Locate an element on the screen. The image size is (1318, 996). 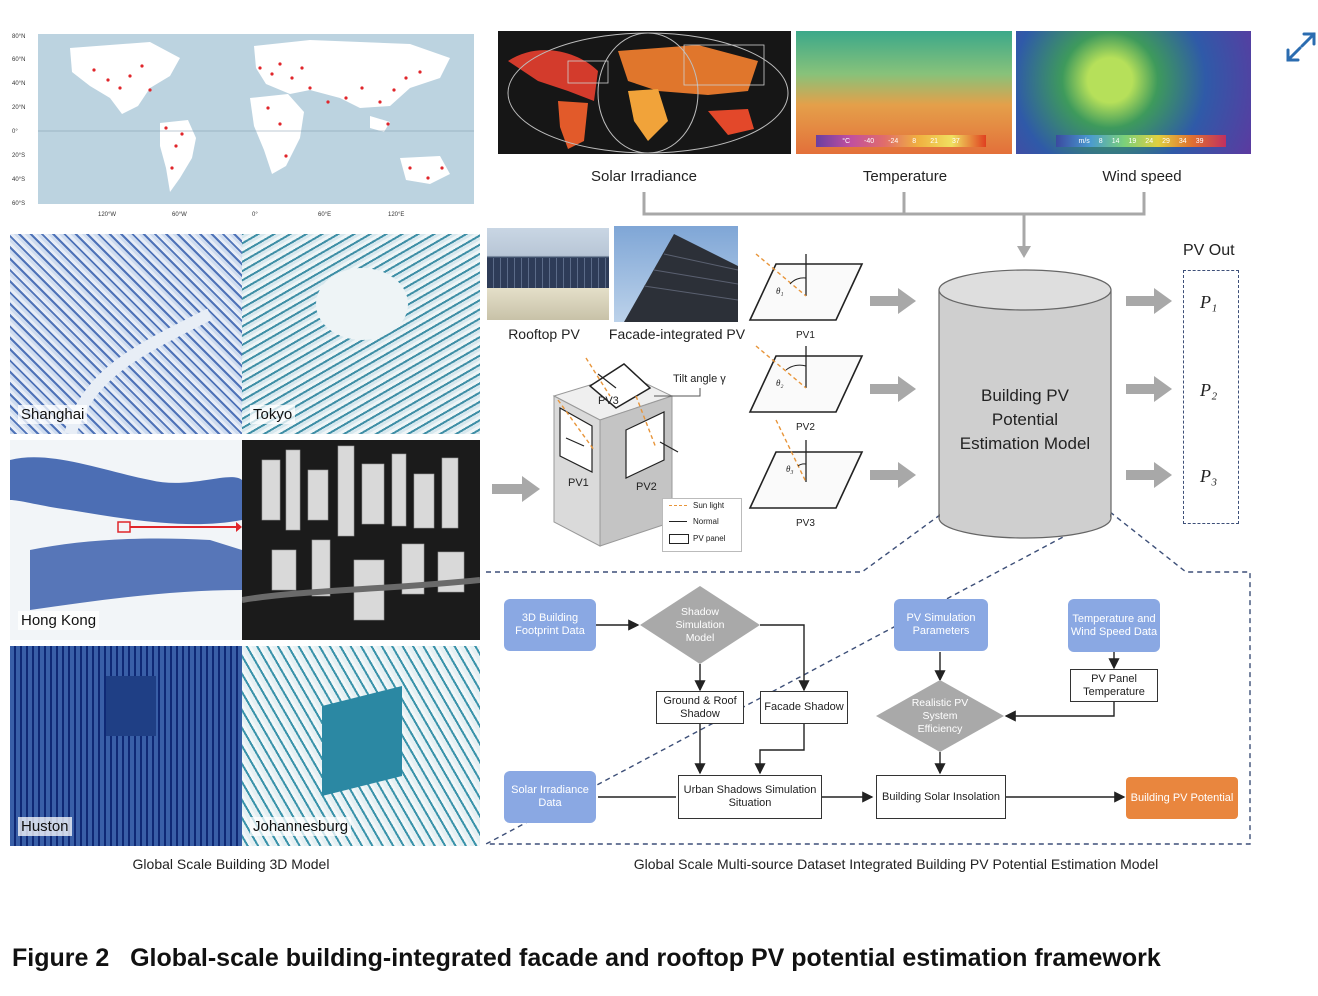
model-title-line3: Estimation Model is located at coordinates (1025, 443).